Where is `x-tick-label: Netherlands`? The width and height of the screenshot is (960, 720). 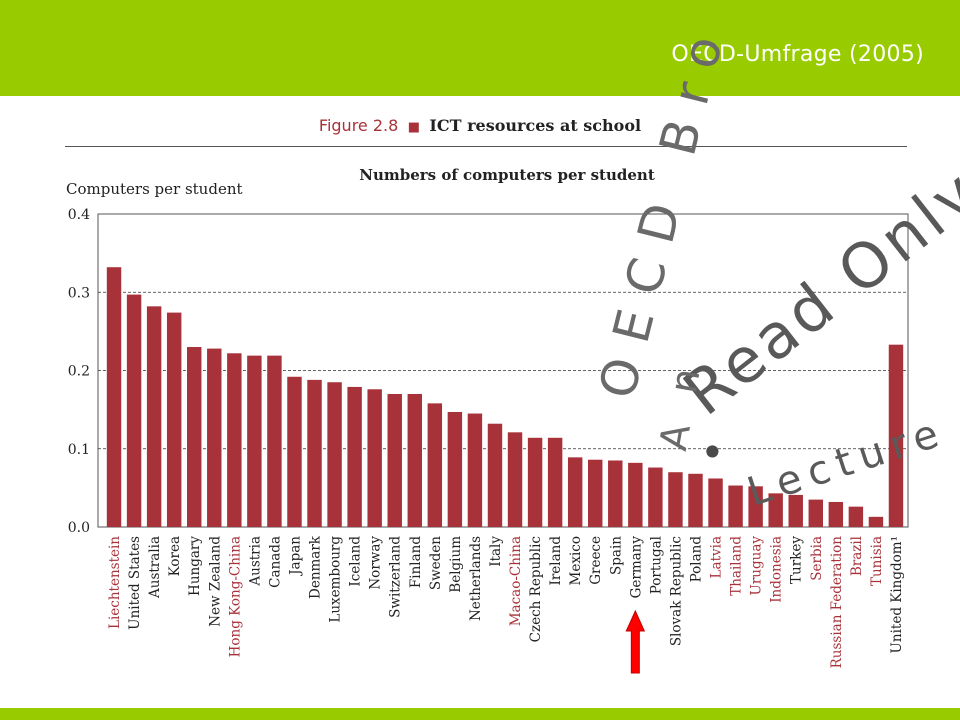
x-tick-label: Netherlands is located at coordinates (476, 578).